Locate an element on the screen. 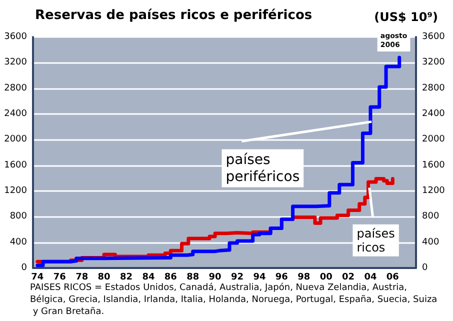 The image size is (453, 321). y-tick-label: 400 is located at coordinates (19, 242).